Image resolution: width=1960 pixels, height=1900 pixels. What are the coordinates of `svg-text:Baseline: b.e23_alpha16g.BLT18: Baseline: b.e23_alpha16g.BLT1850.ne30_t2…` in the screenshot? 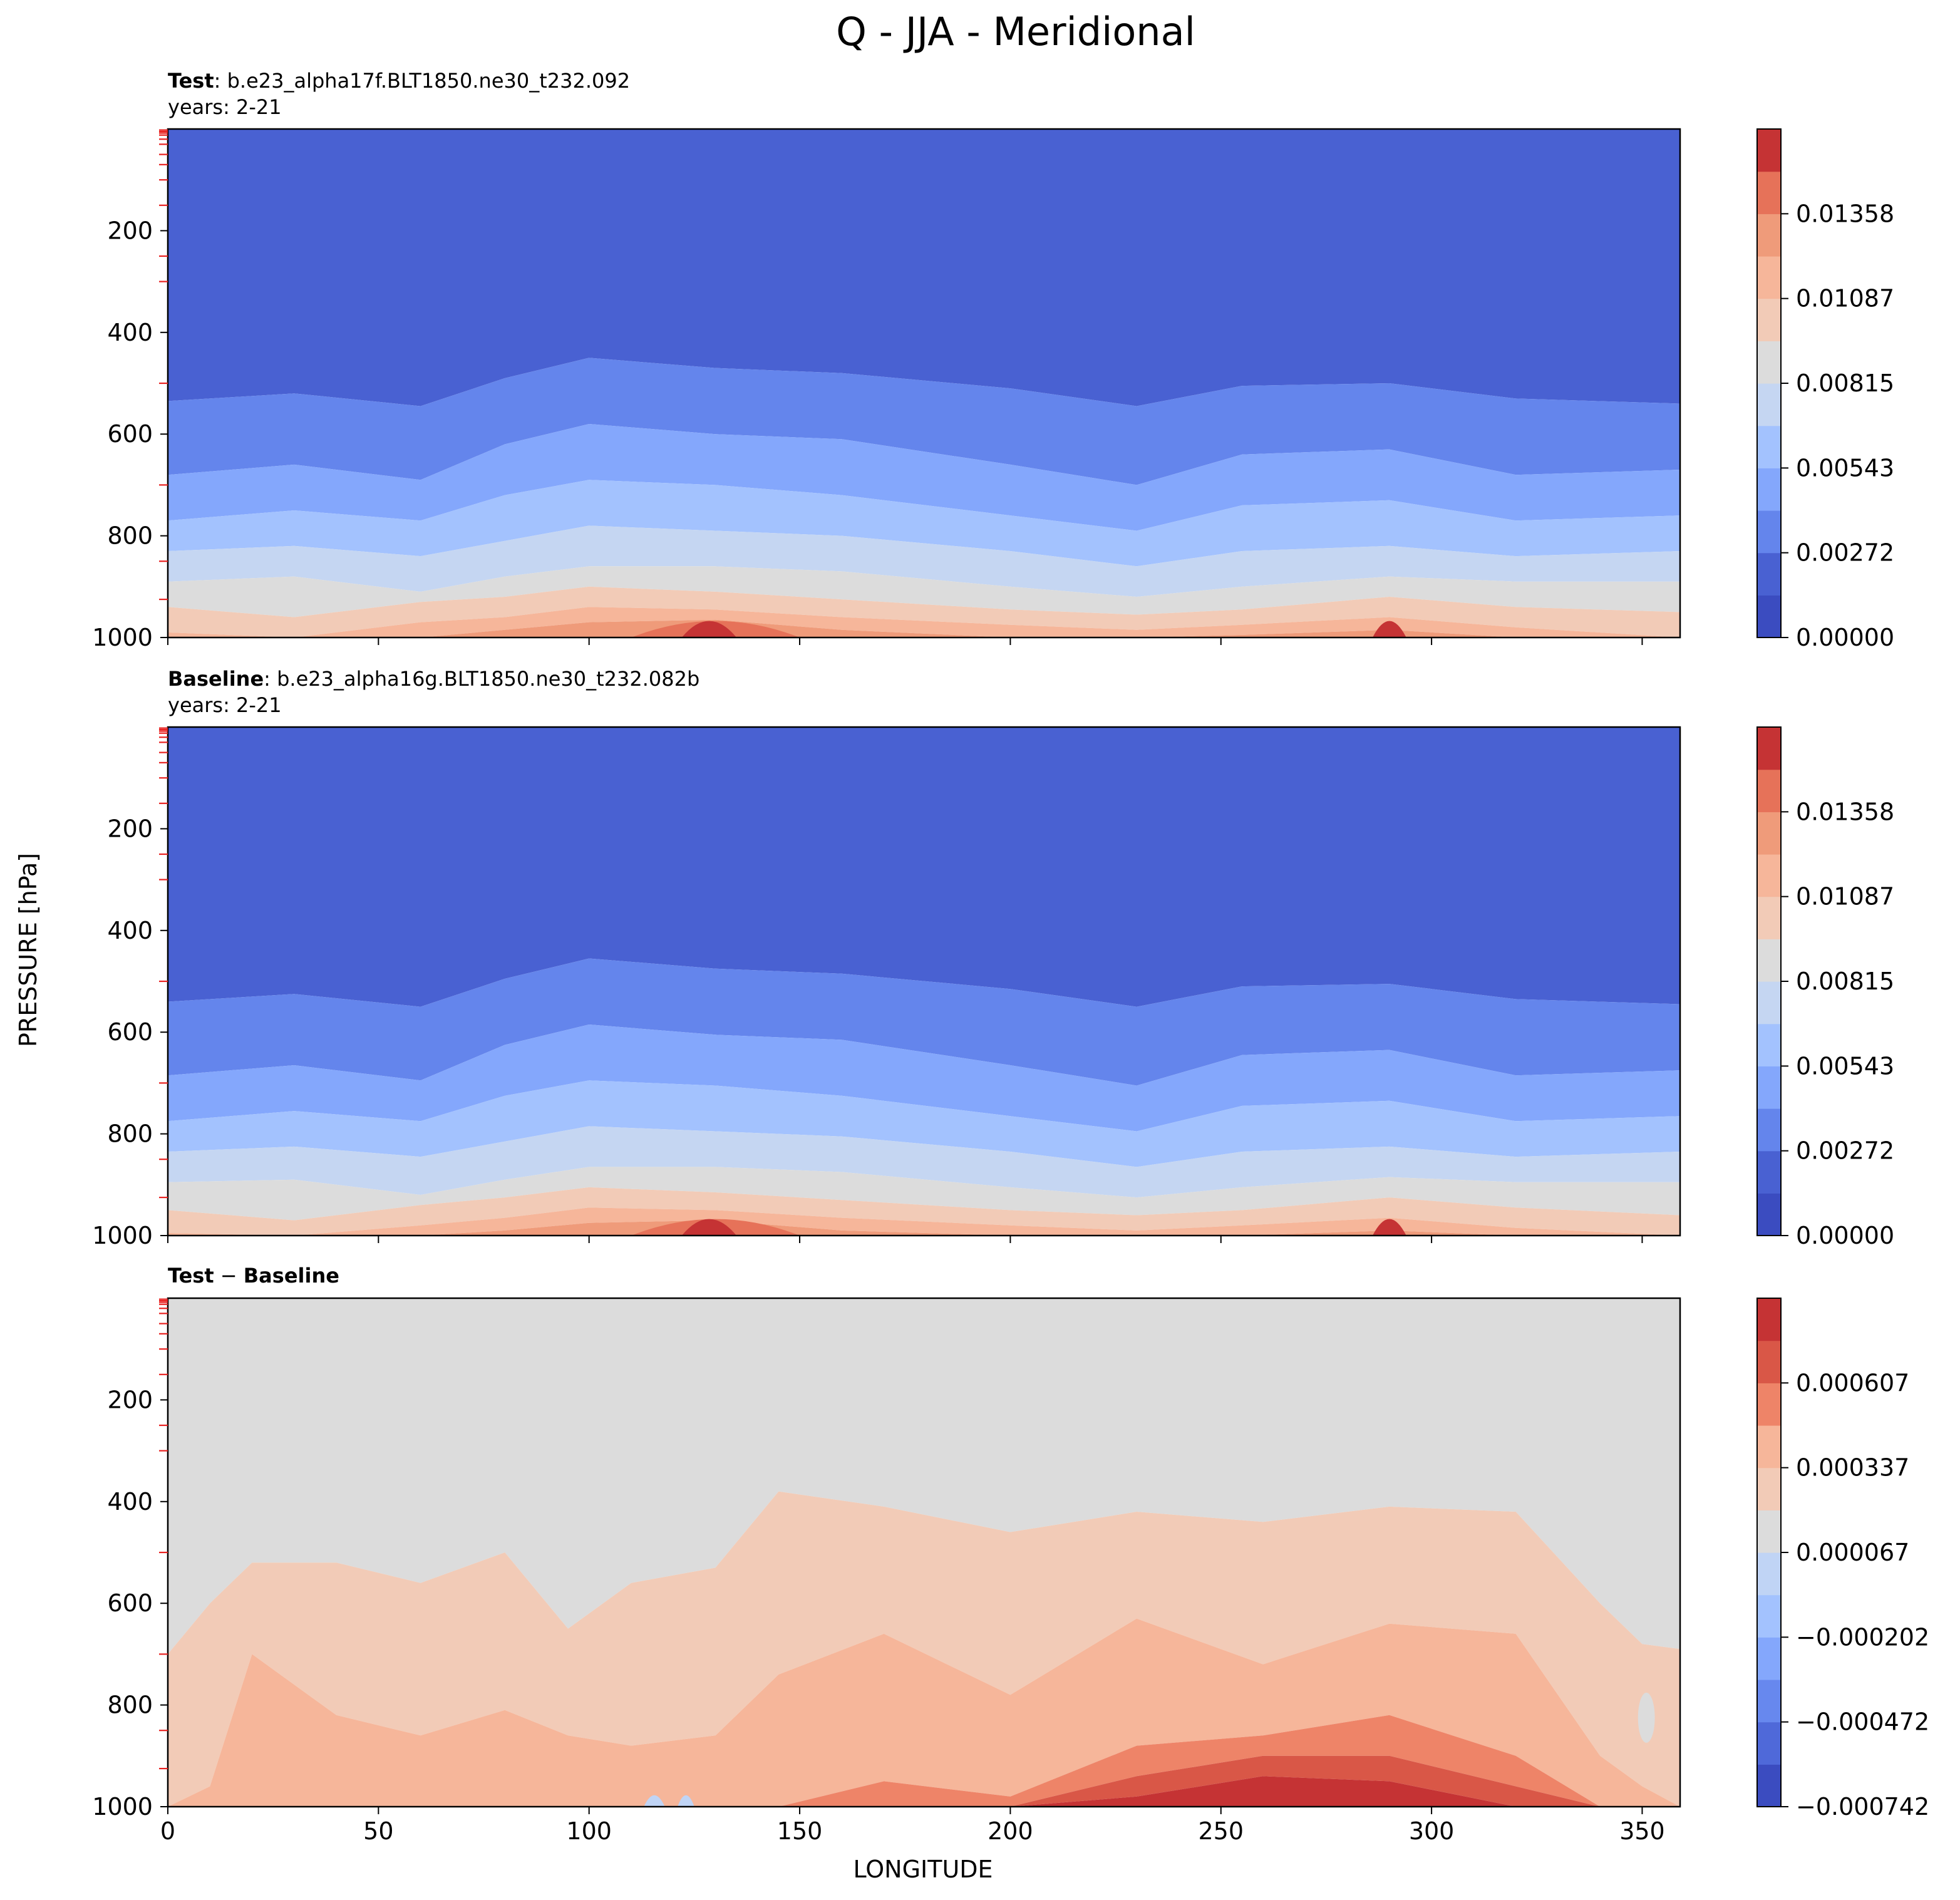 It's located at (434, 679).